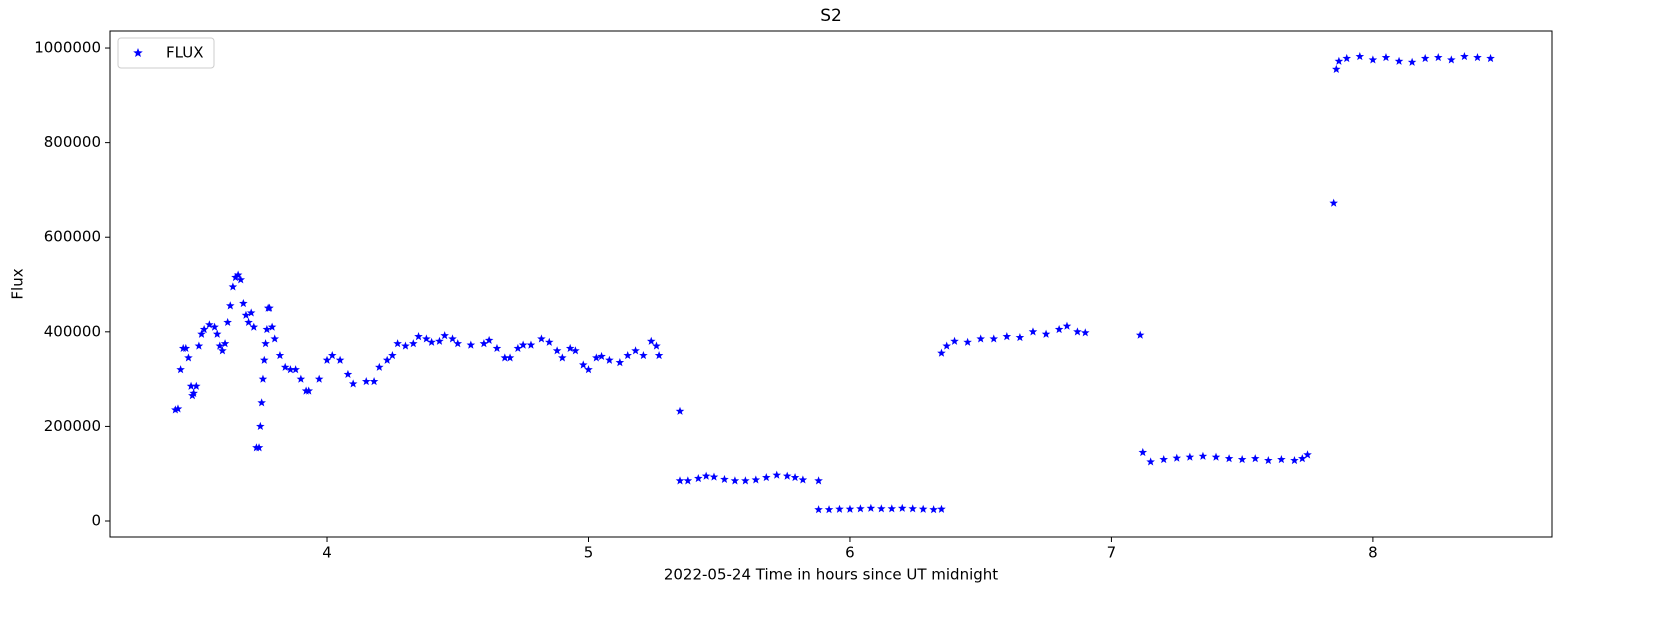 This screenshot has width=1680, height=633. What do you see at coordinates (72, 426) in the screenshot?
I see `y-tick-label: 200000` at bounding box center [72, 426].